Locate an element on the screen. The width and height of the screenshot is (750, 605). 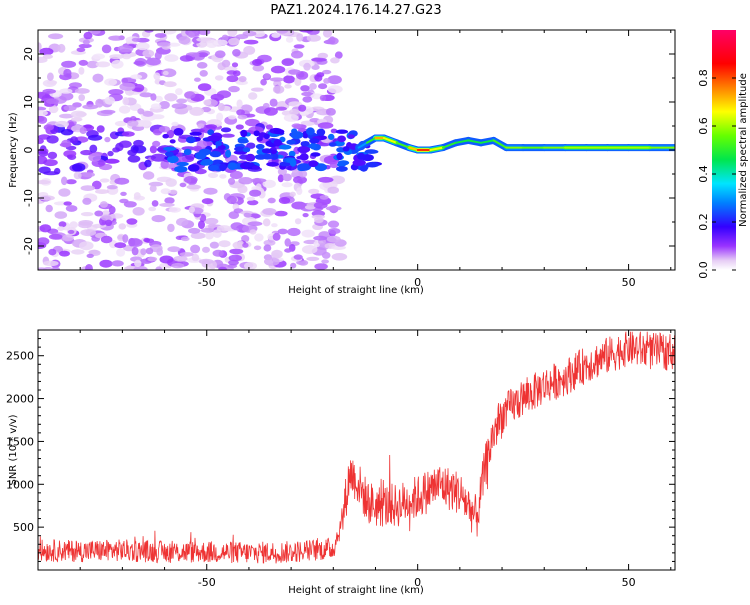
ridge-segment is located at coordinates (403, 145).